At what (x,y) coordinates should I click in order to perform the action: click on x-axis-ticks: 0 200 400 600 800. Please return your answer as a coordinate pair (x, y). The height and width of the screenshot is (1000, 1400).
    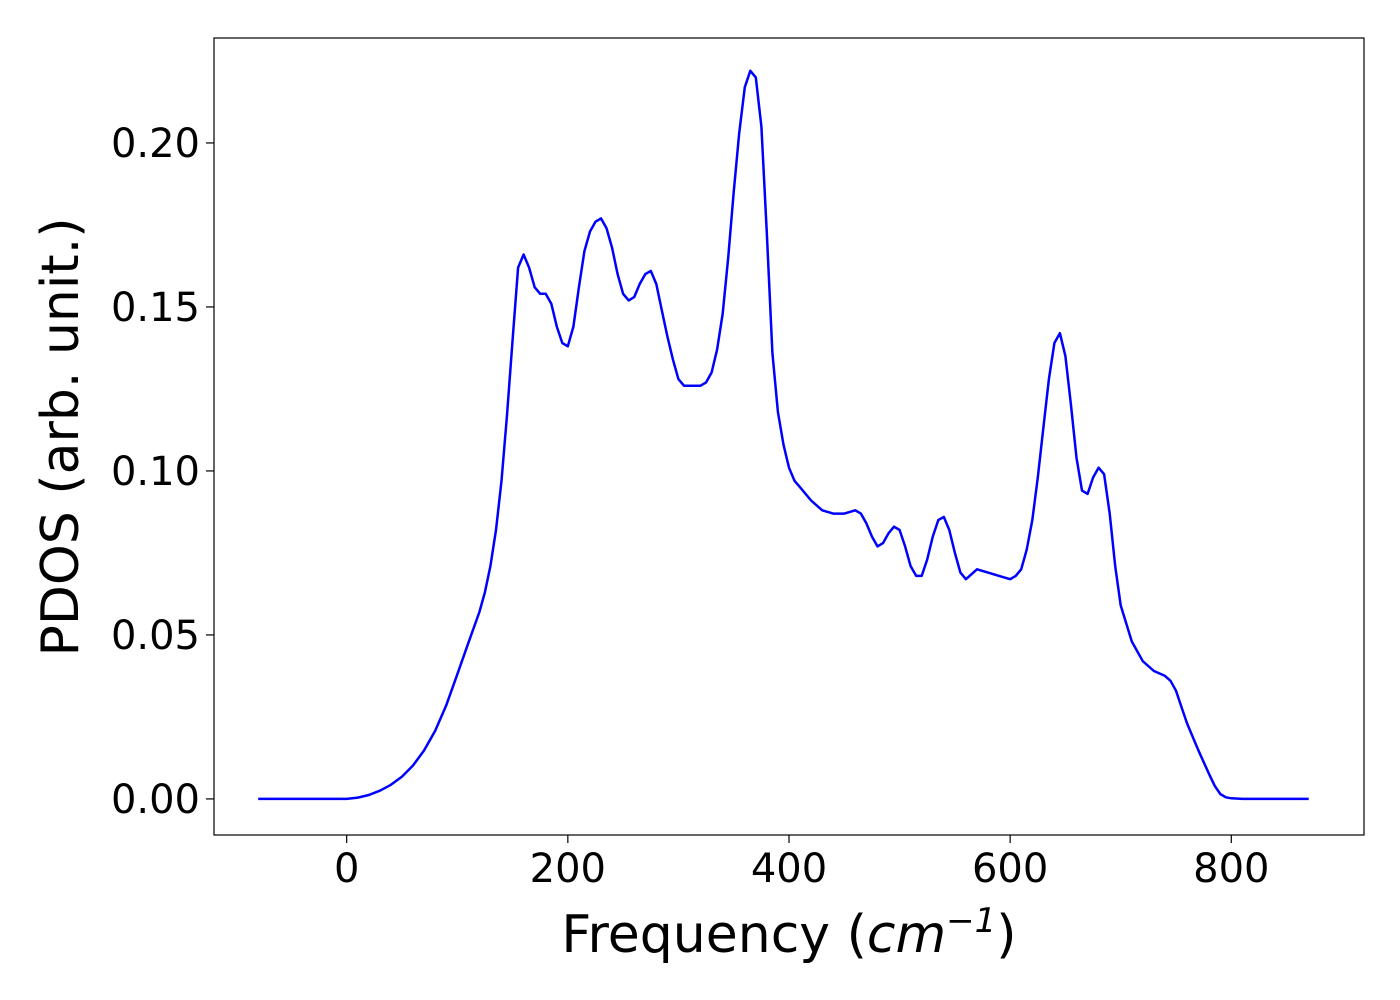
    Looking at the image, I should click on (801, 863).